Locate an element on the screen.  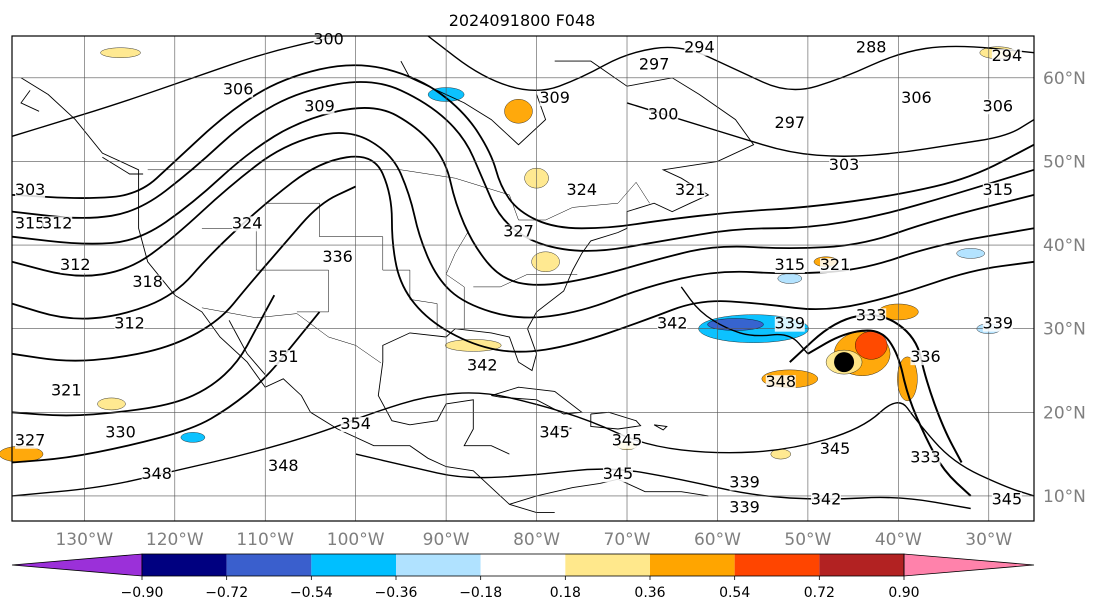
longitude-label: 120°W is located at coordinates (175, 540).